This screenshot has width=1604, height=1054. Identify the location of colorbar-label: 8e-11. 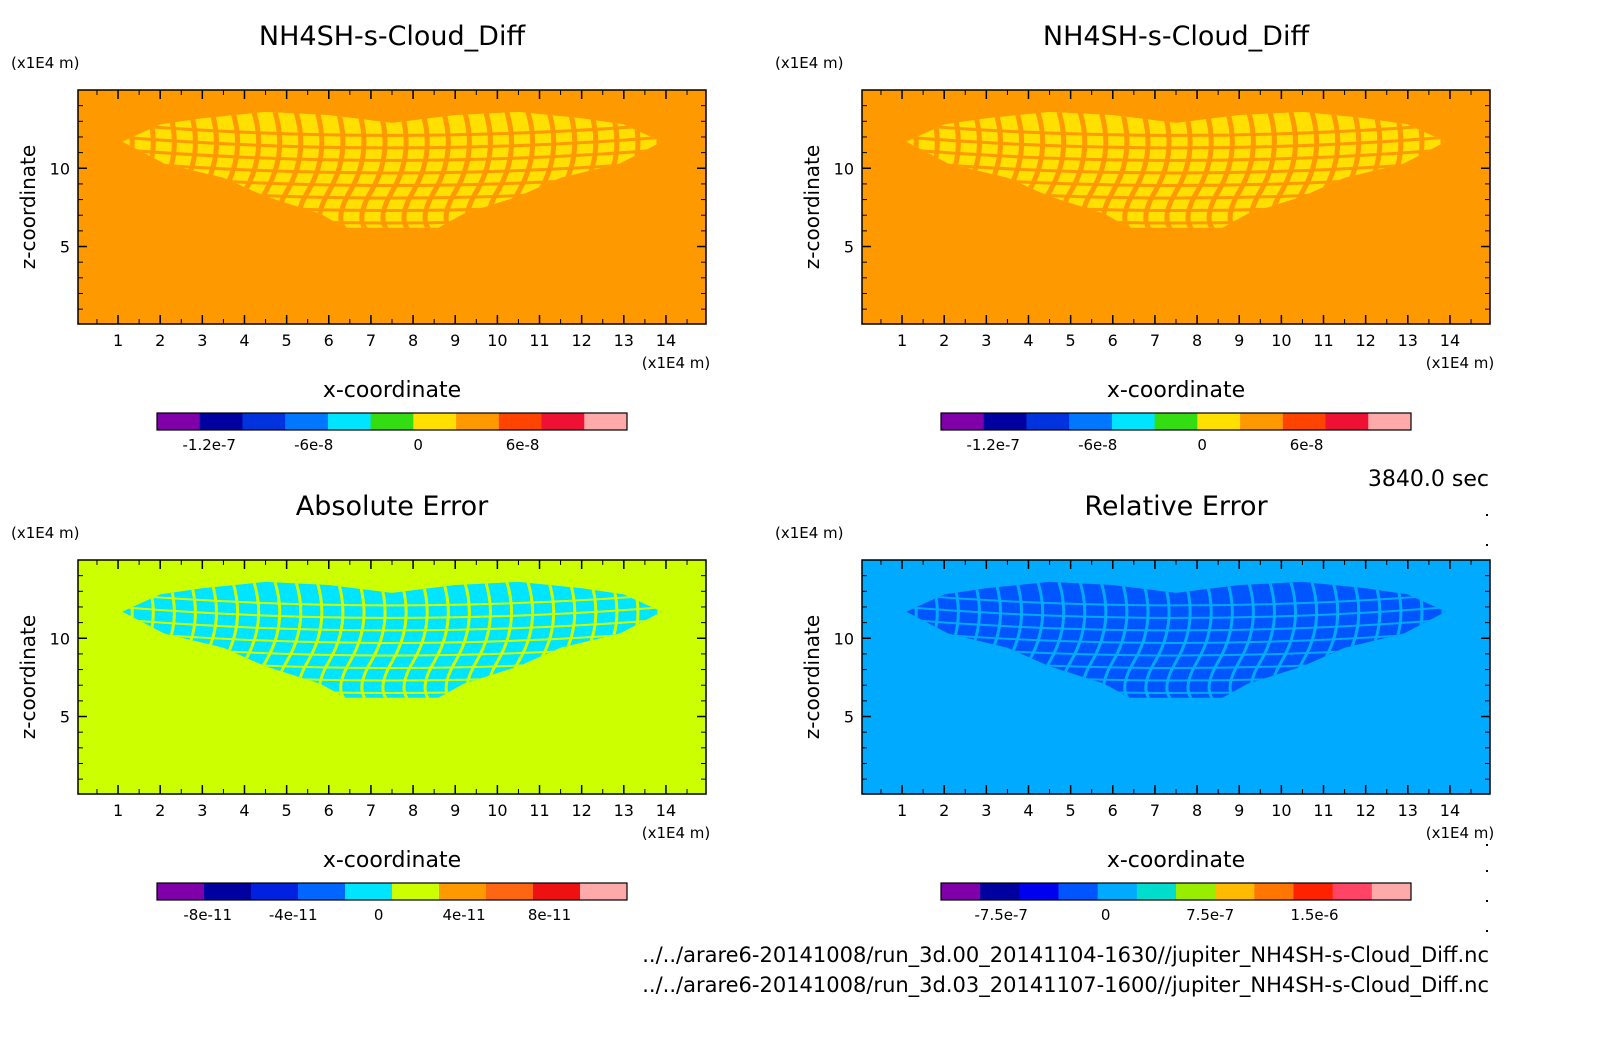
(549, 915).